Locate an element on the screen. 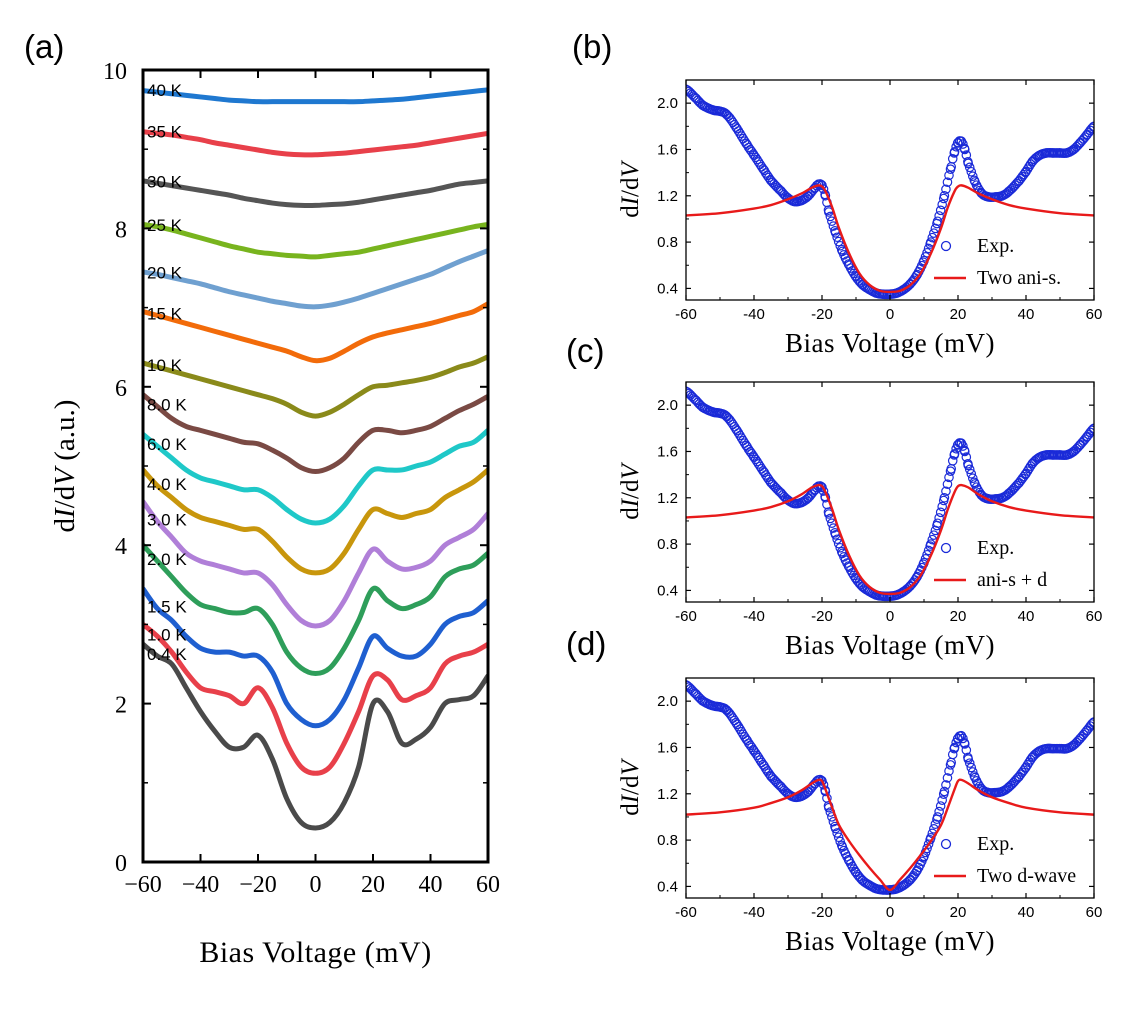 The image size is (1129, 1028). trace-label: 15 K is located at coordinates (165, 314).